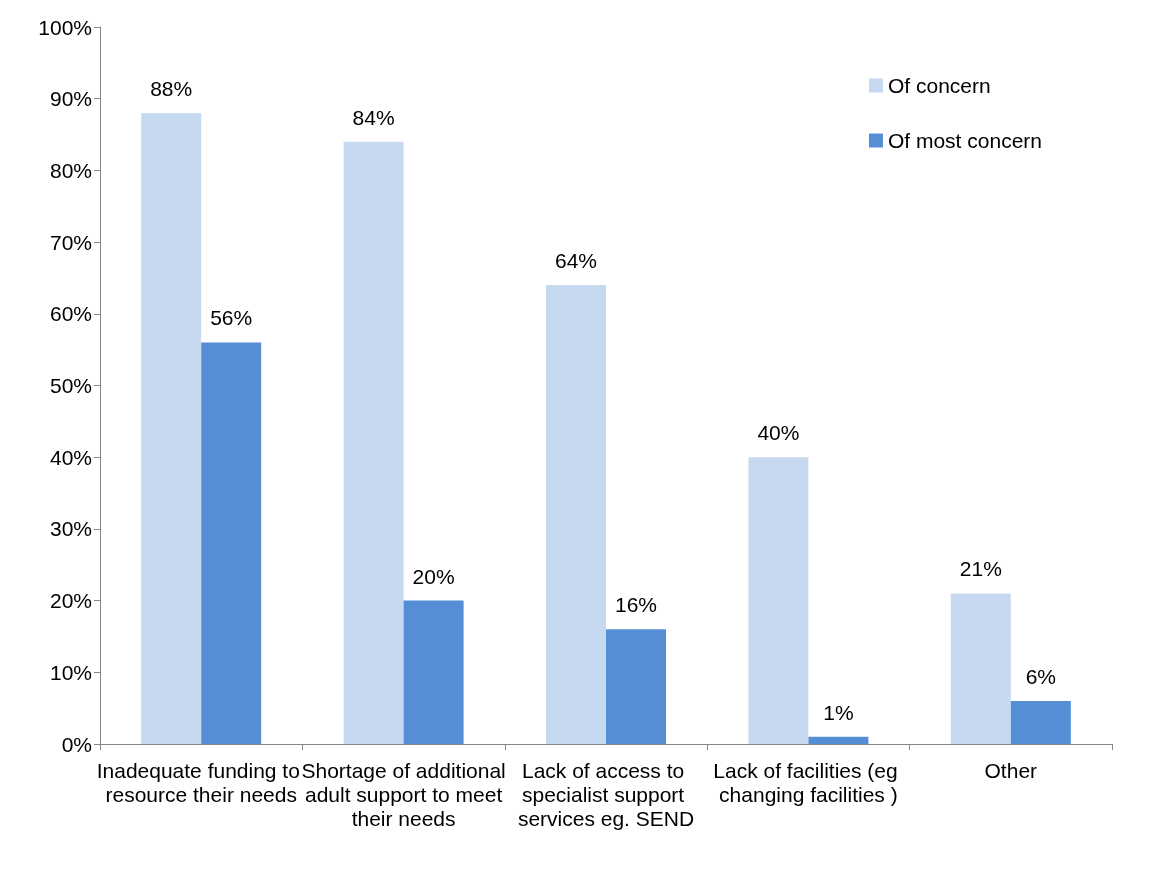  What do you see at coordinates (70, 672) in the screenshot?
I see `y-tick-label: 10%` at bounding box center [70, 672].